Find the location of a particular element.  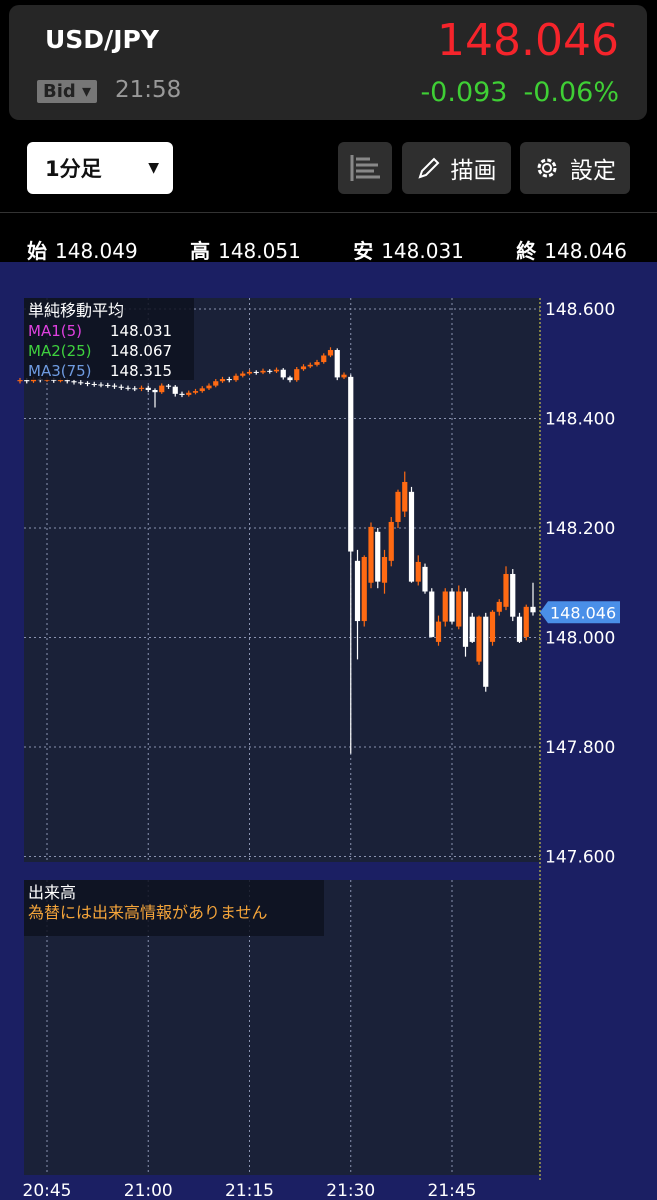

draw-label: 描画 is located at coordinates (473, 171).